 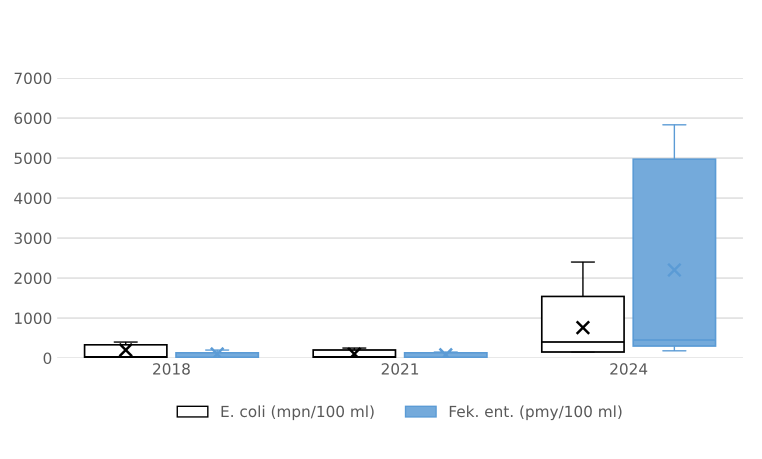 What do you see at coordinates (48, 358) in the screenshot?
I see `y-tick-label: 0` at bounding box center [48, 358].